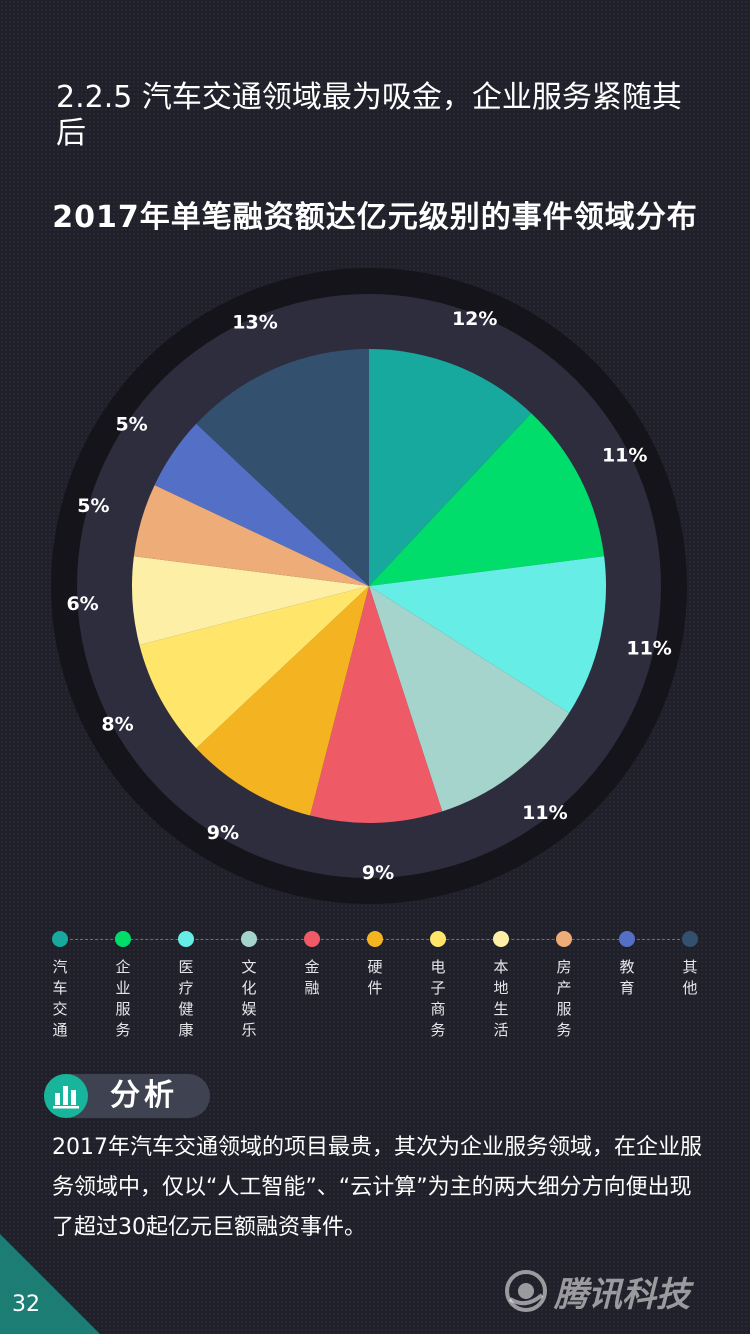 The width and height of the screenshot is (750, 1334). I want to click on legend-item: 硬件, so click(375, 963).